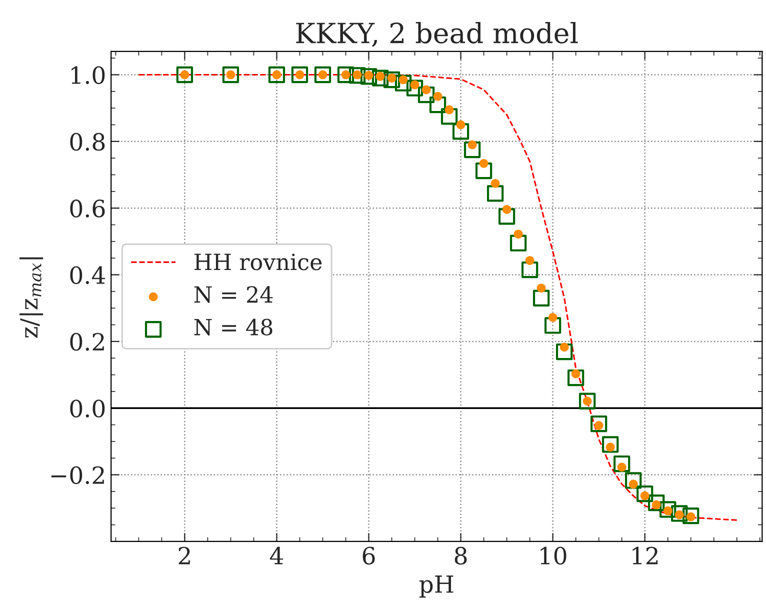 This screenshot has height=605, width=766. I want to click on legend-label: HH rovnice, so click(258, 262).